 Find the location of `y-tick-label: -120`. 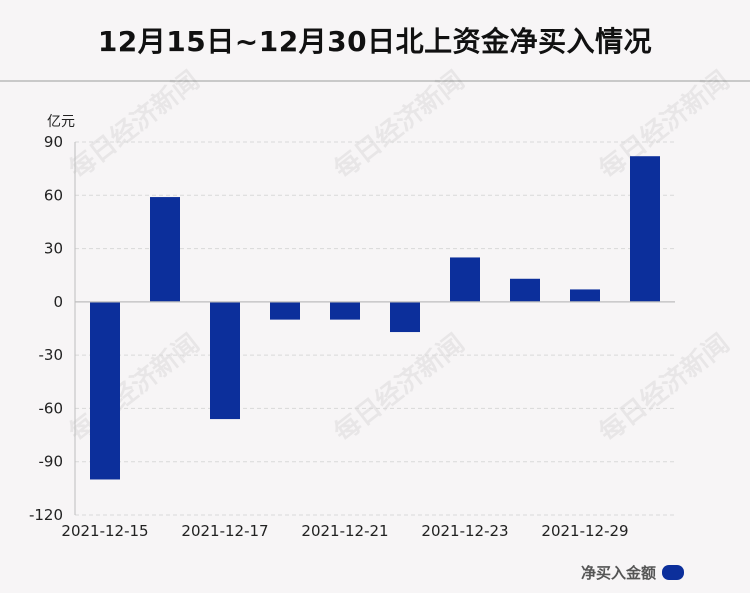

y-tick-label: -120 is located at coordinates (46, 515).